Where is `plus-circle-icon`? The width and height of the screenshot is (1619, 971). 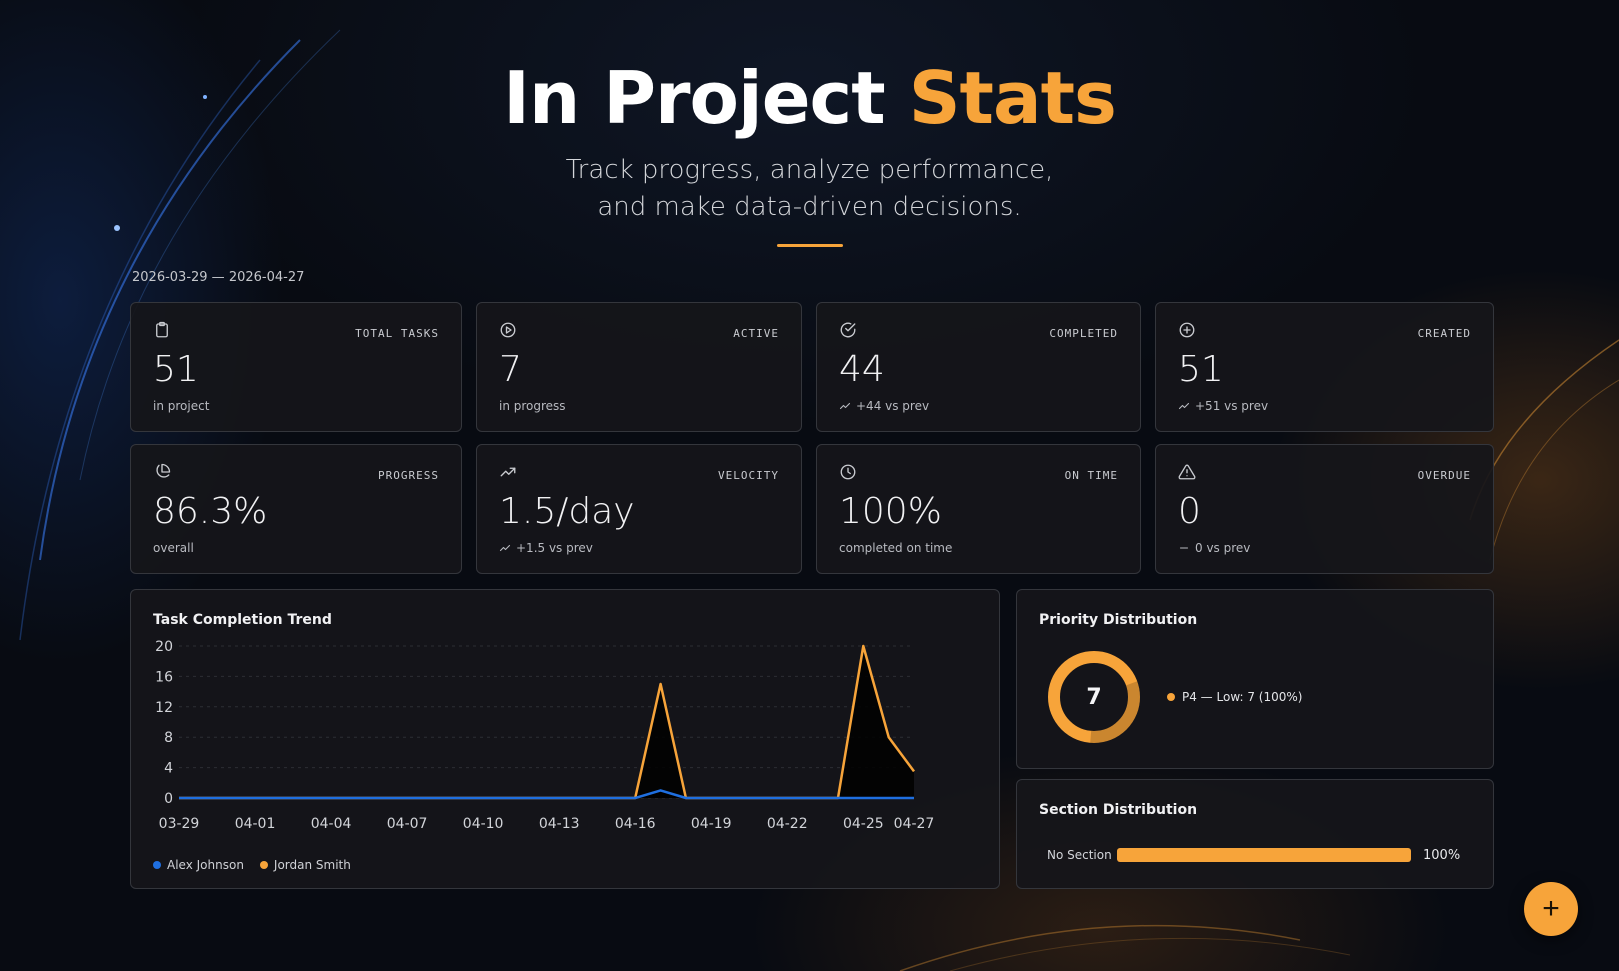
plus-circle-icon is located at coordinates (1187, 330).